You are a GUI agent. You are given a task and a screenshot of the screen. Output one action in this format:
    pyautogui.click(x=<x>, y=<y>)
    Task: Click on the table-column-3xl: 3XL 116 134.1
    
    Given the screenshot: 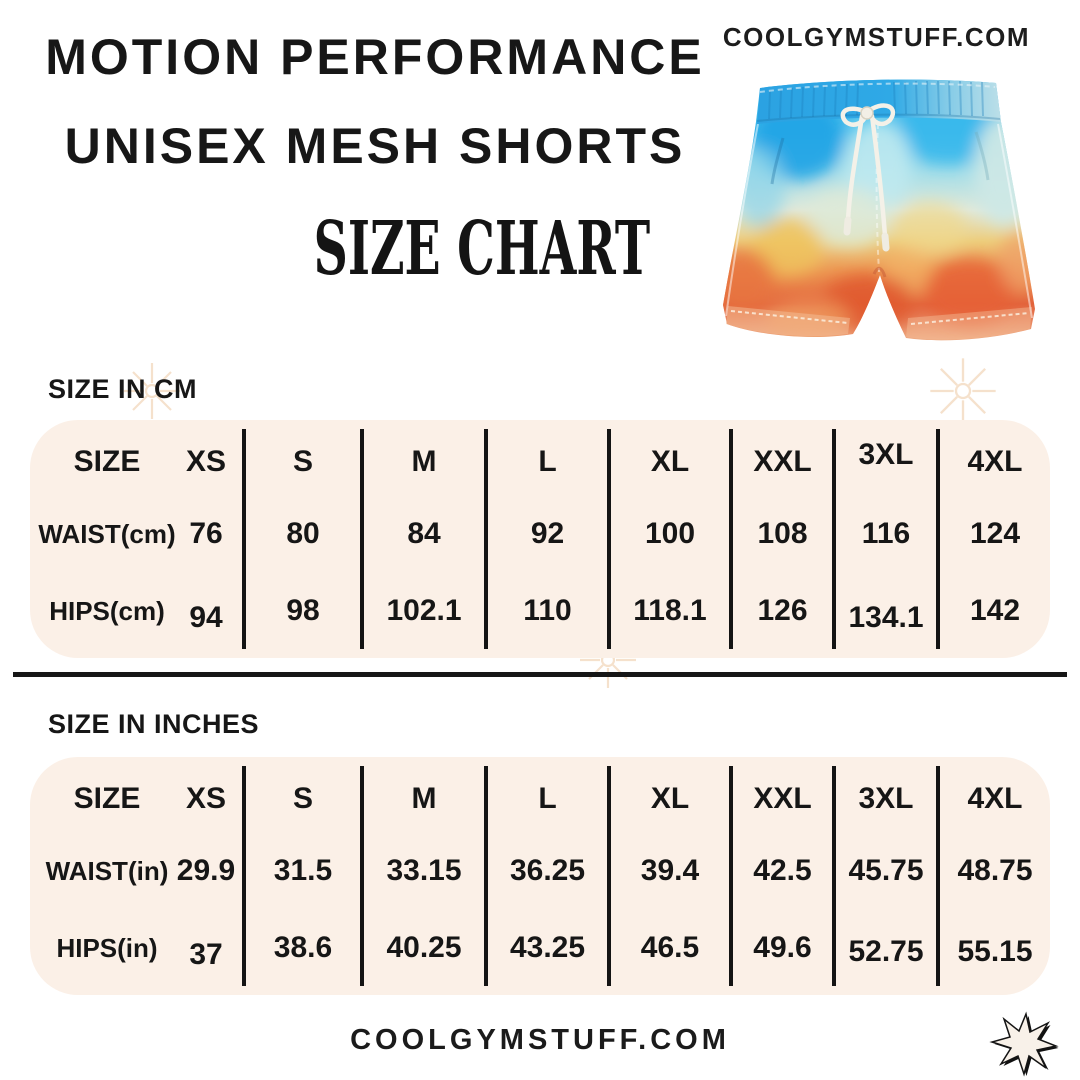 What is the action you would take?
    pyautogui.click(x=884, y=539)
    